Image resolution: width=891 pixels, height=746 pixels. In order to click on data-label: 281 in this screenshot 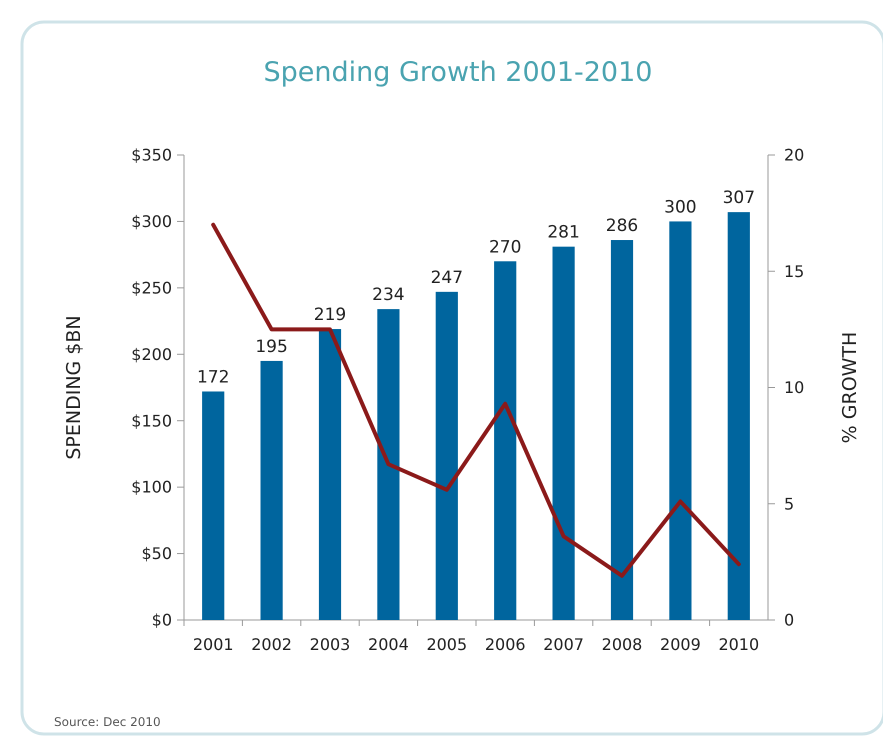, I will do `click(563, 232)`.